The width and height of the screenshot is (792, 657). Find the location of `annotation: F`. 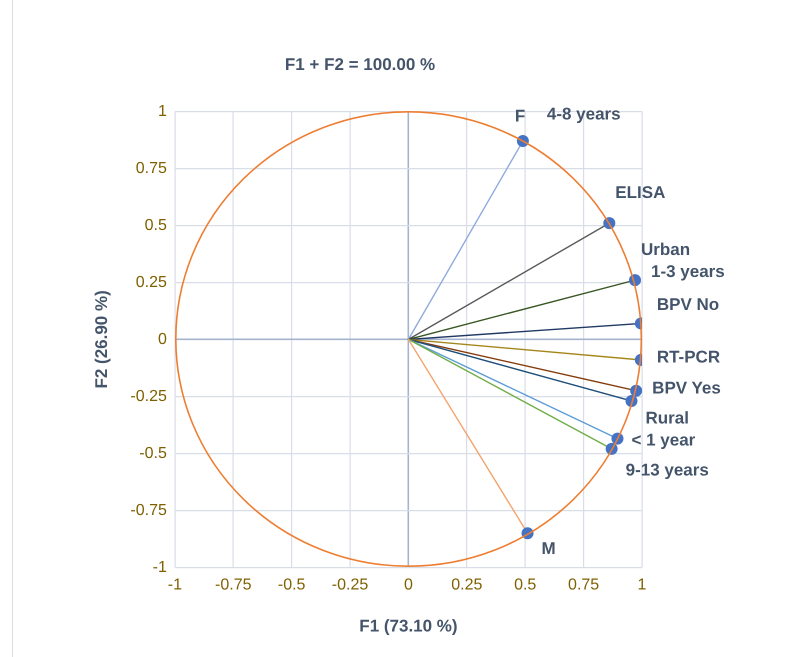

annotation: F is located at coordinates (520, 116).